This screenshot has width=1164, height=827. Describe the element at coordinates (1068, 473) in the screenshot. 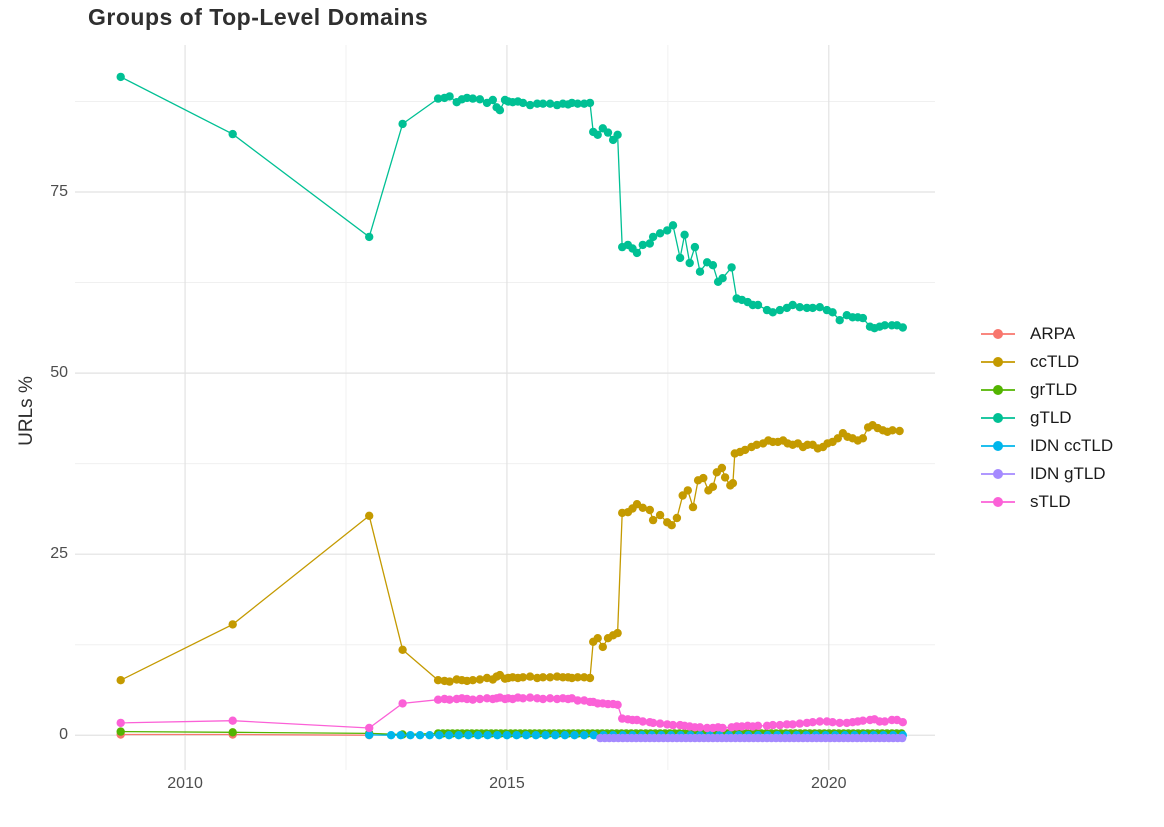

I see `legend-label: IDN gTLD` at that location.